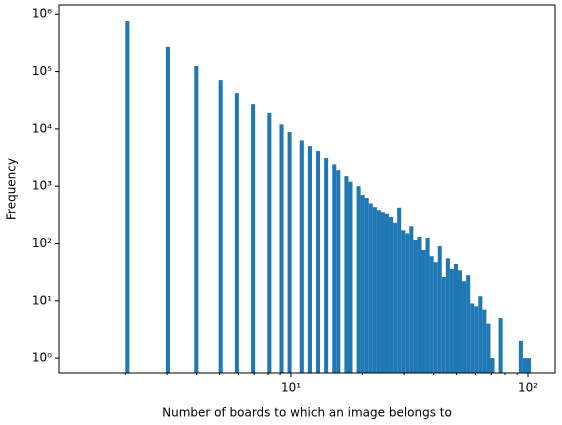  What do you see at coordinates (291, 388) in the screenshot?
I see `x-tick-label: 10¹` at bounding box center [291, 388].